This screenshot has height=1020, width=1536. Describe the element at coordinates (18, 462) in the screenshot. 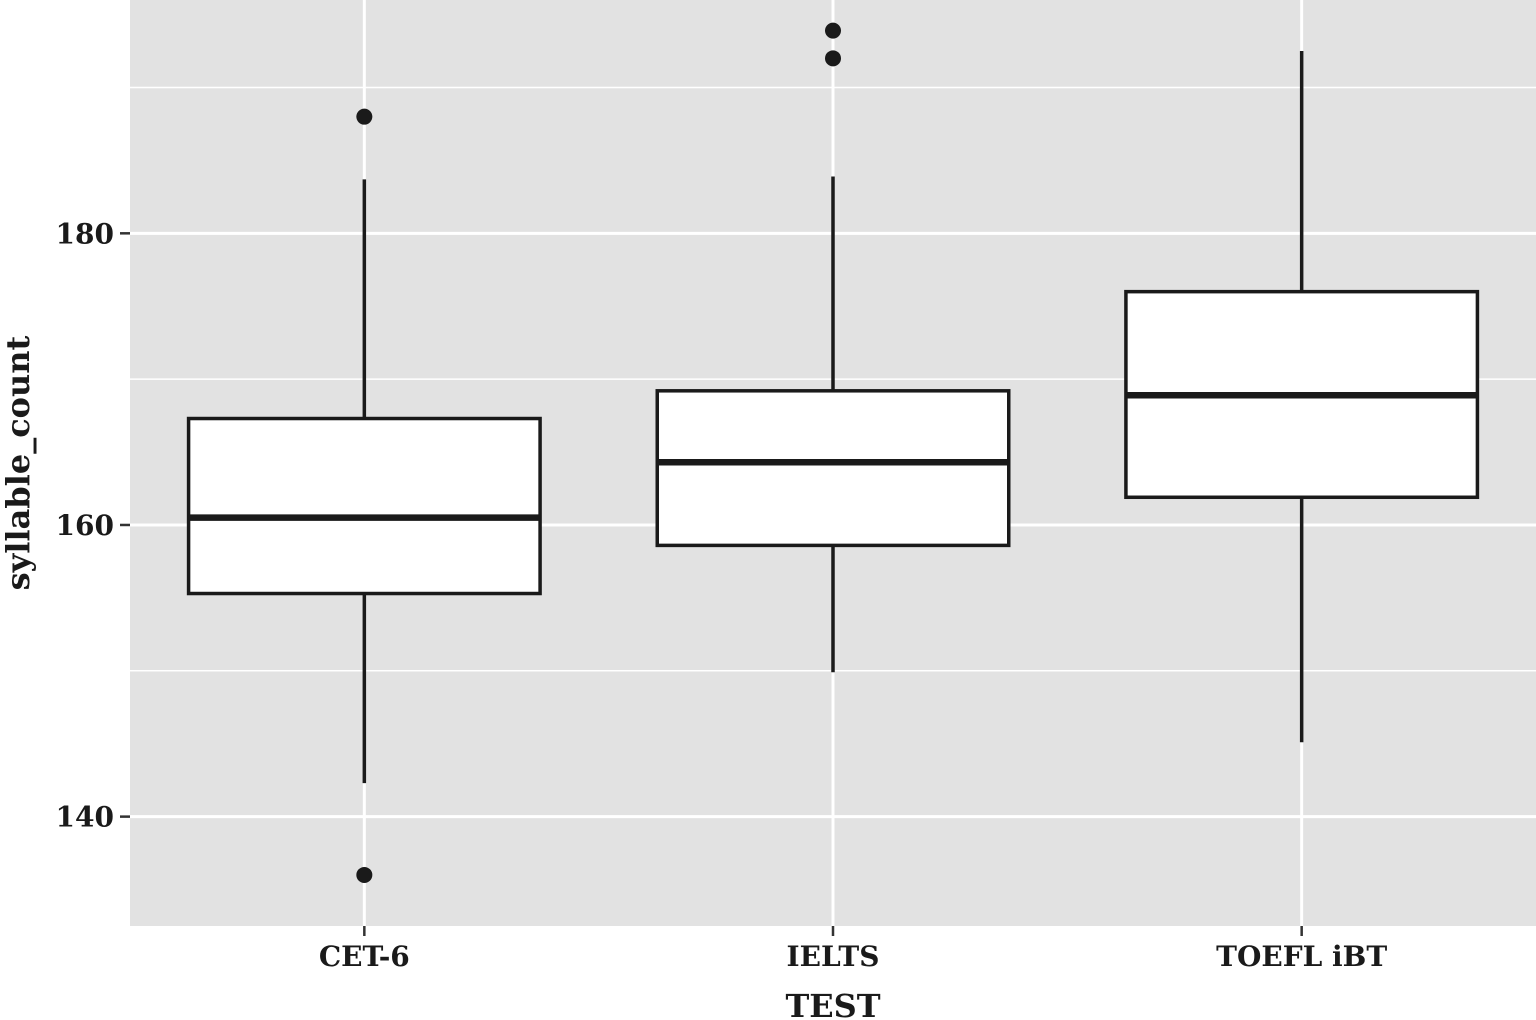

I see `y-axis-title: syllable_count` at that location.